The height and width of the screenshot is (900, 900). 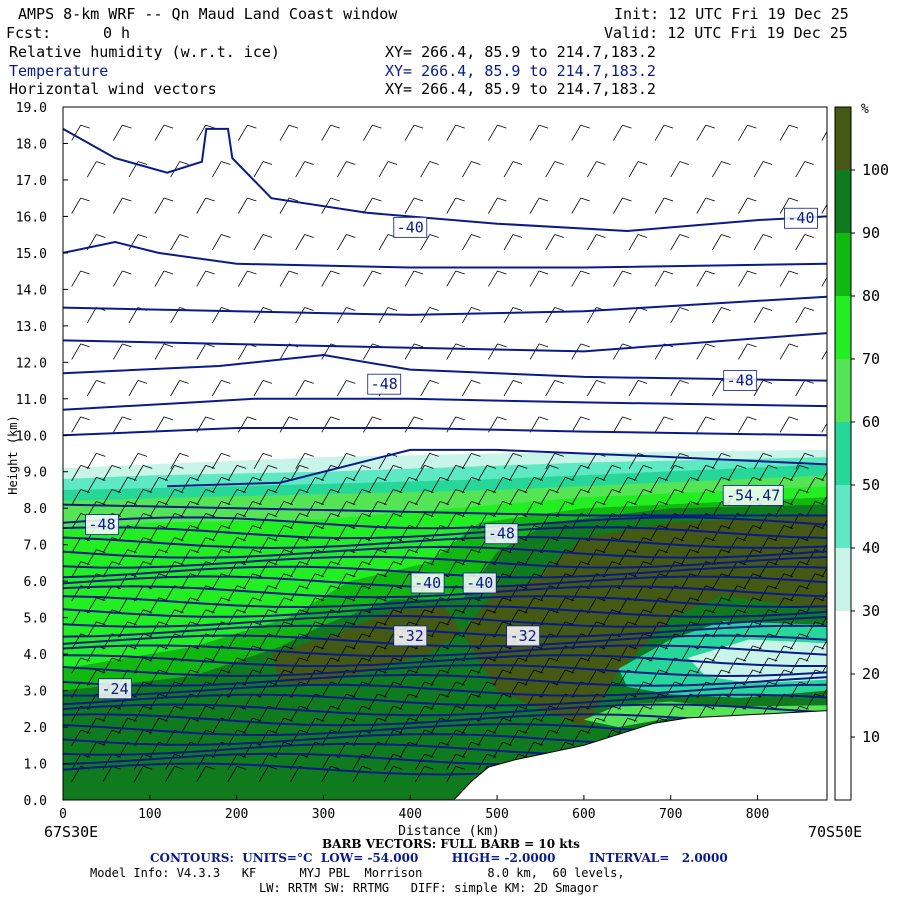 What do you see at coordinates (115, 689) in the screenshot?
I see `contour-label-text: -24` at bounding box center [115, 689].